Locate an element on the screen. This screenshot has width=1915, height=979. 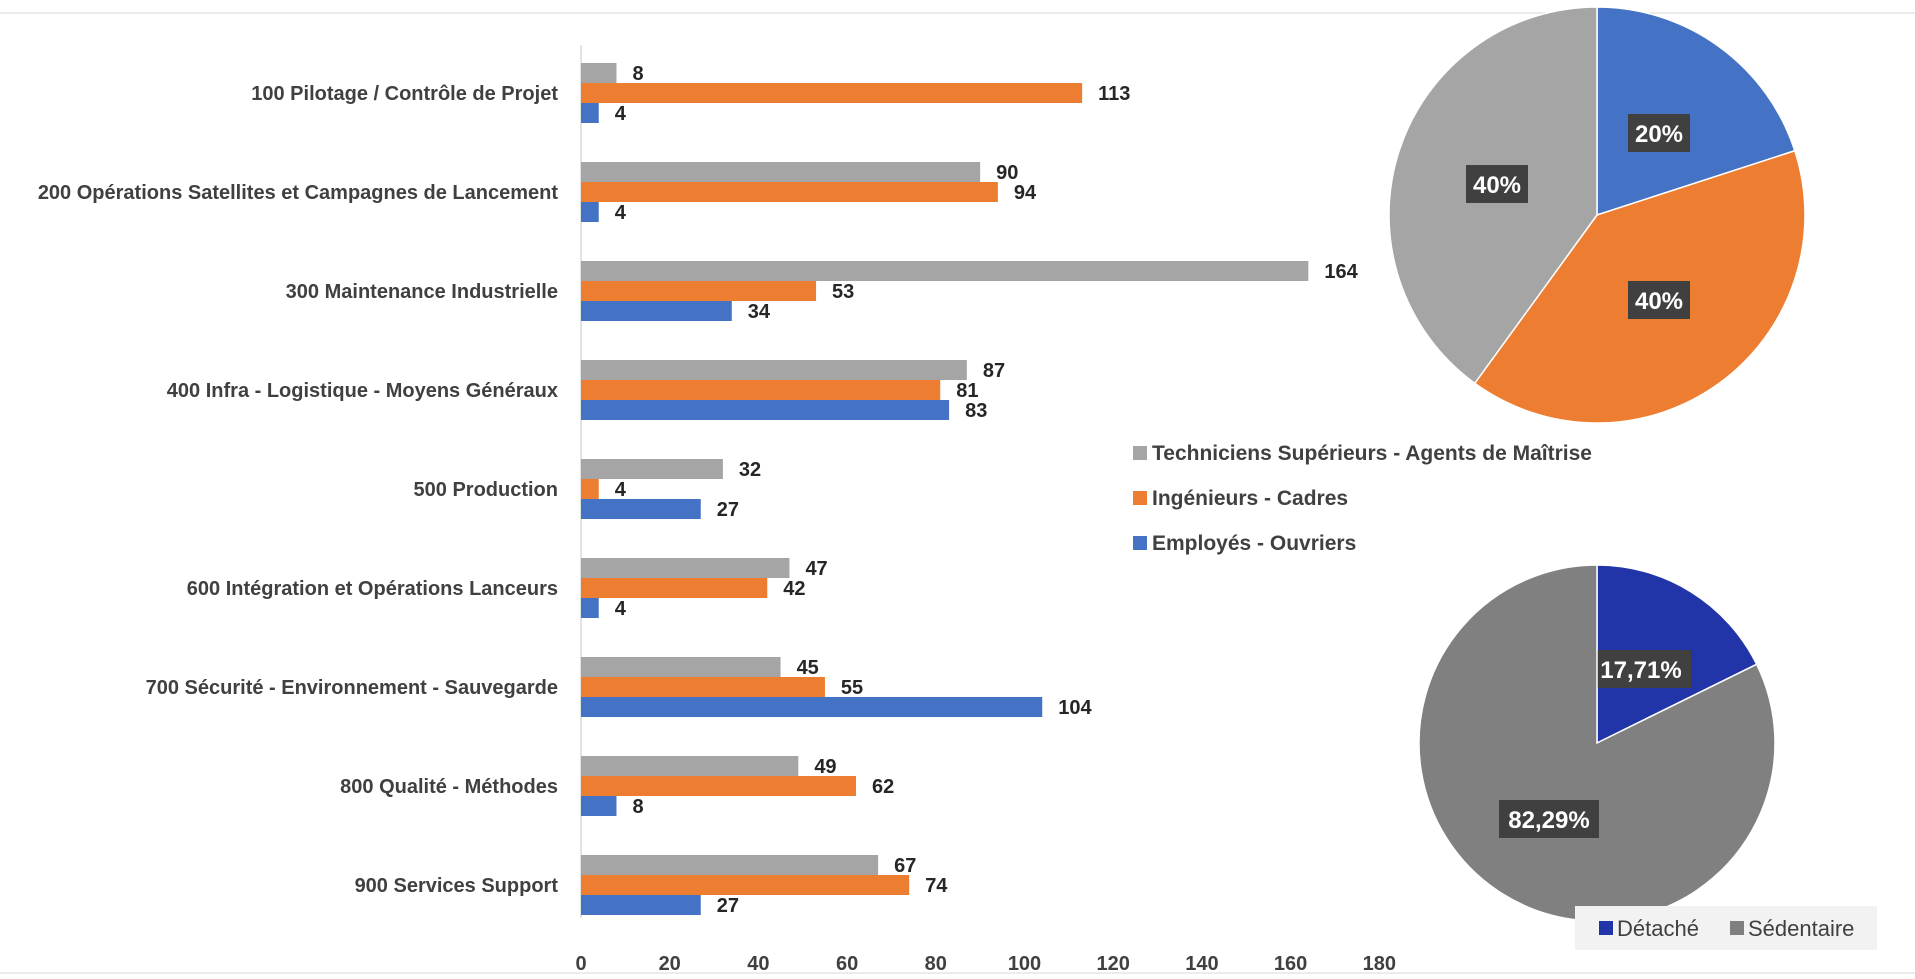
category-pie-chart: 20% 40% 40% is located at coordinates (1597, 215).